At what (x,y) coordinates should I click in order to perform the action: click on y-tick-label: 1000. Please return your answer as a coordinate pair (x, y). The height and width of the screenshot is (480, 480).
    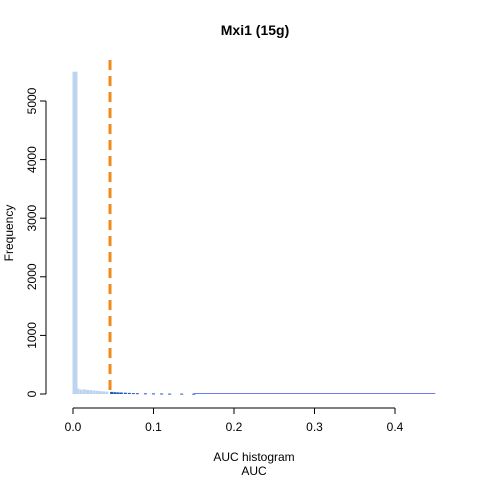
    Looking at the image, I should click on (32, 335).